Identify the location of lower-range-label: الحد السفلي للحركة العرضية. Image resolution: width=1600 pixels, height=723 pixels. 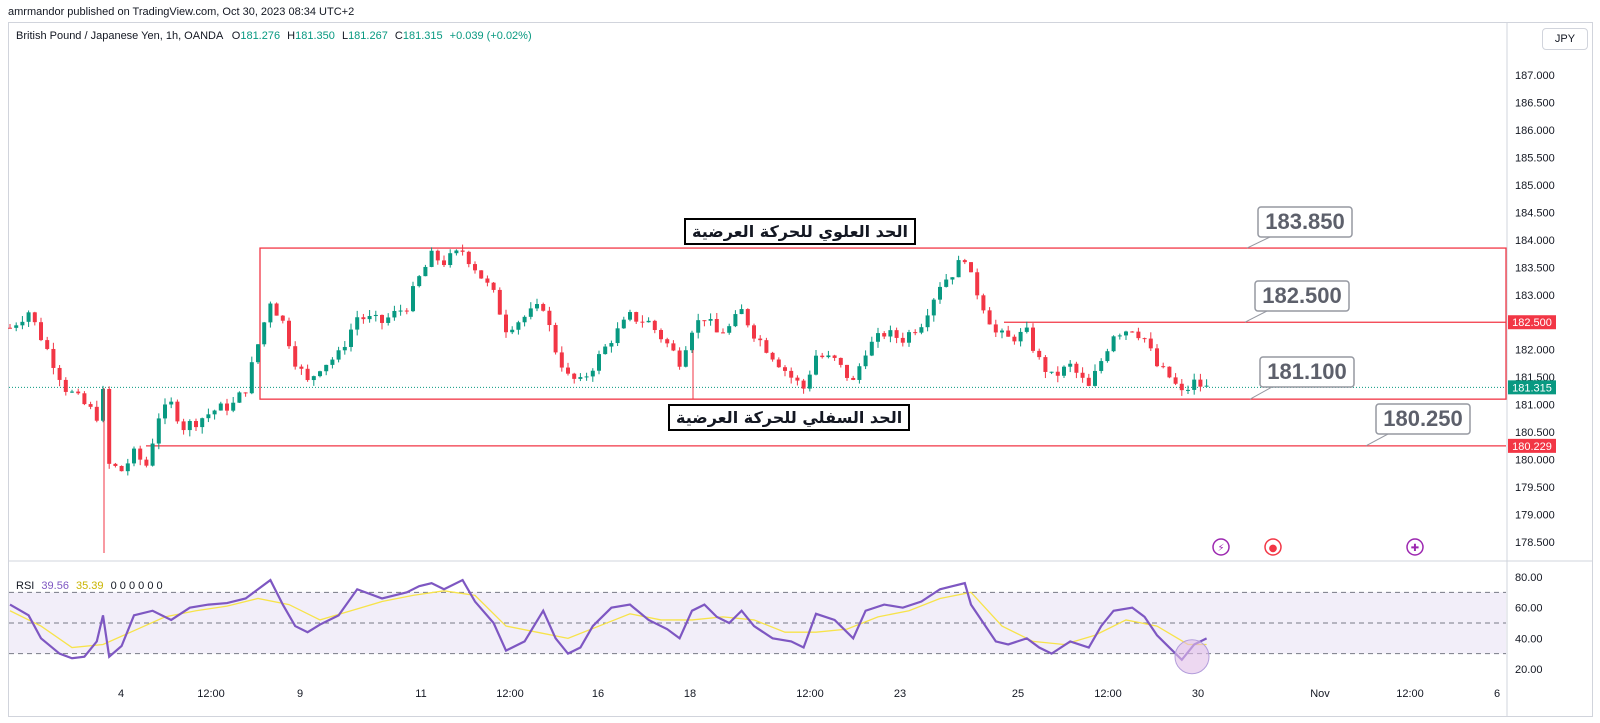
(789, 417).